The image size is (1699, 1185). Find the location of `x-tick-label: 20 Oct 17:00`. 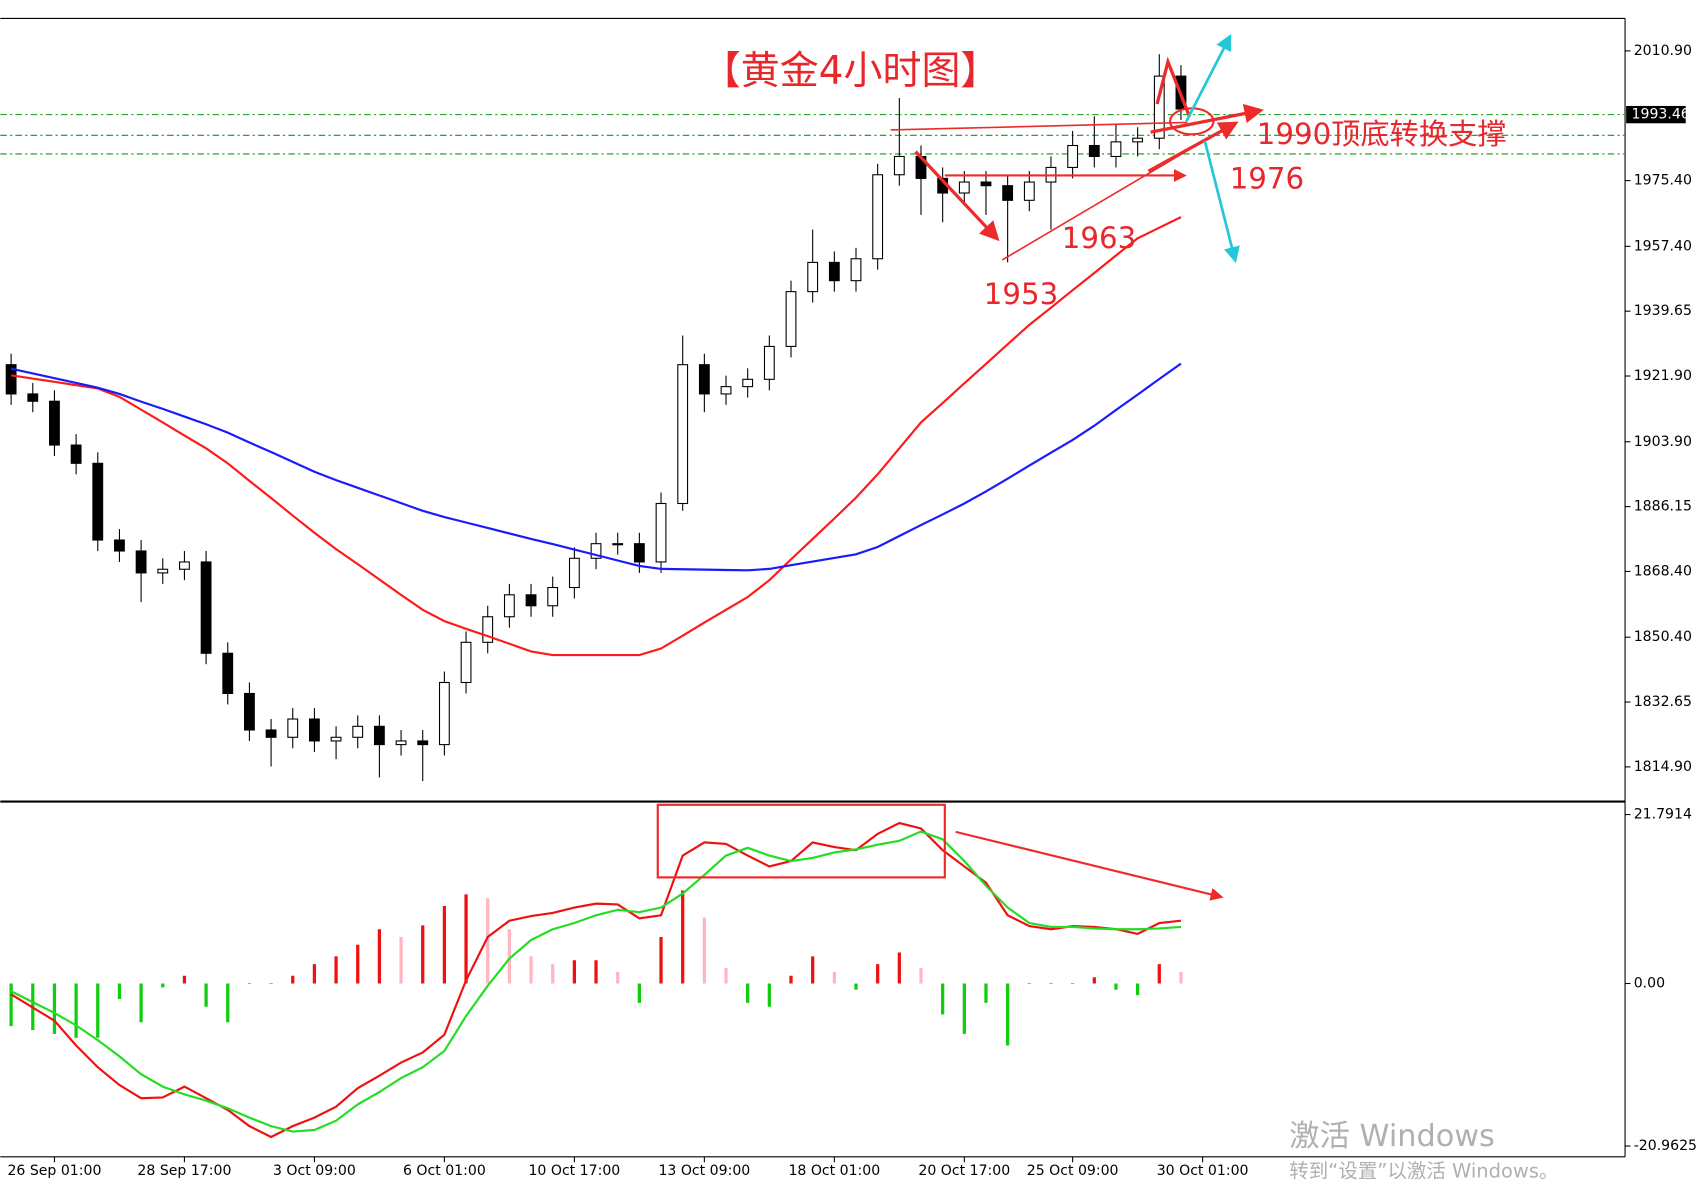

x-tick-label: 20 Oct 17:00 is located at coordinates (964, 1171).